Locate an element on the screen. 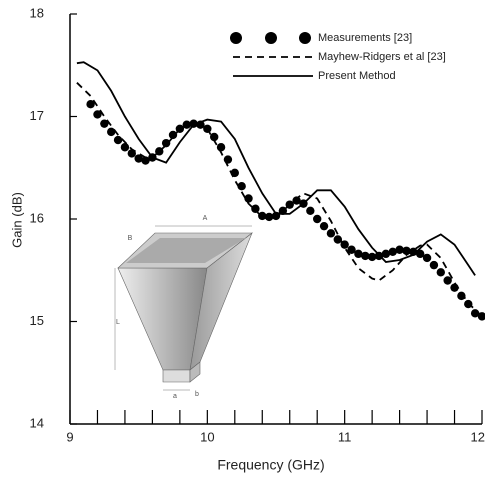 The image size is (485, 486). x-tick-label: 12 is located at coordinates (478, 436).